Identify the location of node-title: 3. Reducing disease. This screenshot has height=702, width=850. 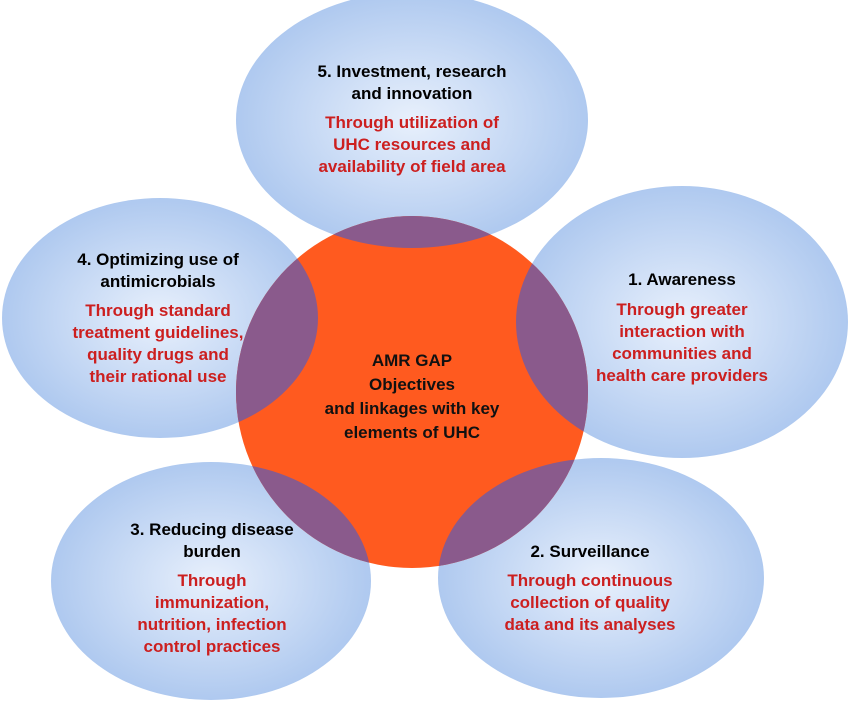
(211, 529).